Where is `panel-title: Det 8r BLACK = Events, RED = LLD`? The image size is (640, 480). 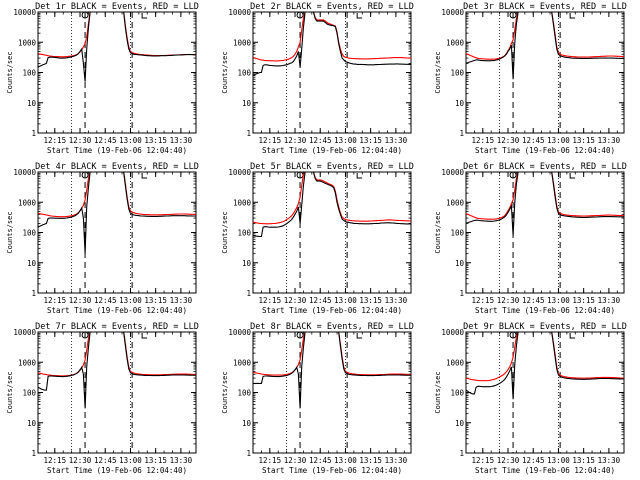 panel-title: Det 8r BLACK = Events, RED = LLD is located at coordinates (332, 327).